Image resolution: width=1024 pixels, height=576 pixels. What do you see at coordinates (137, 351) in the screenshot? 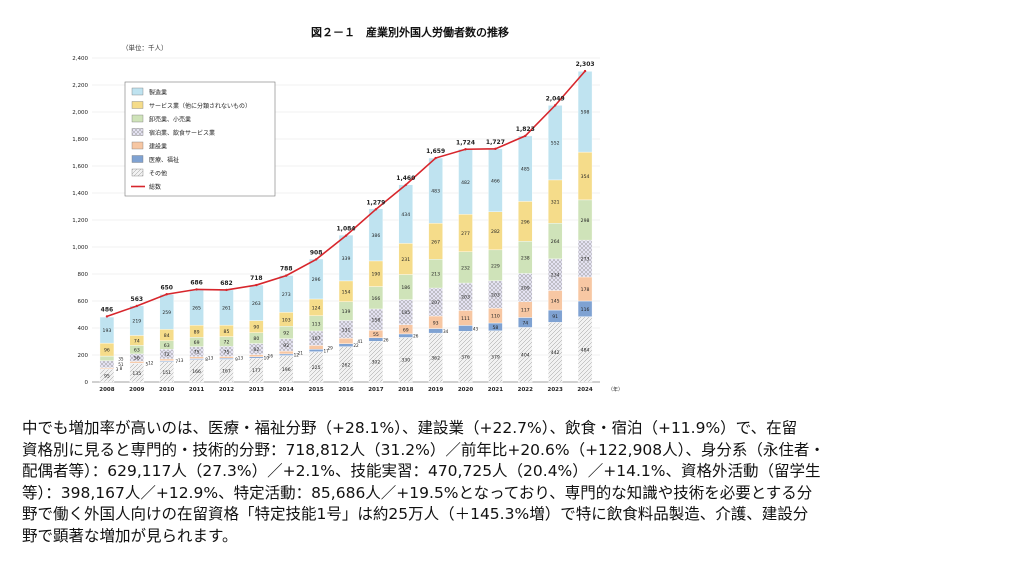
I see `data-label: 63` at bounding box center [137, 351].